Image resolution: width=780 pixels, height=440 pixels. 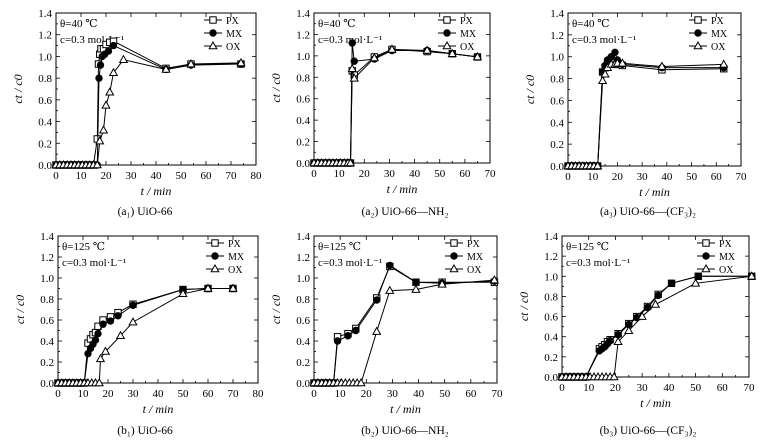 I want to click on x-tick-label: 80, so click(x=257, y=176).